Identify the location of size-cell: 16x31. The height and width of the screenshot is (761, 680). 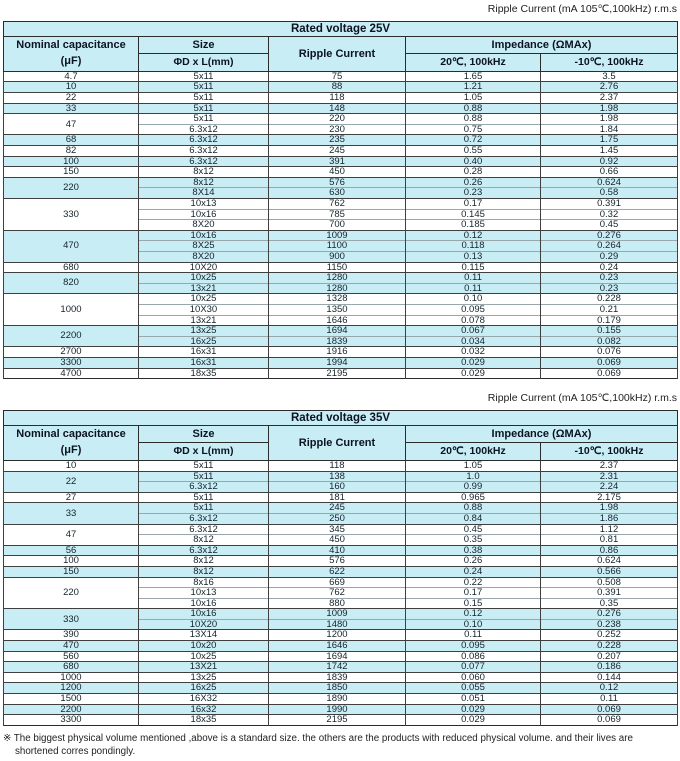
(203, 362).